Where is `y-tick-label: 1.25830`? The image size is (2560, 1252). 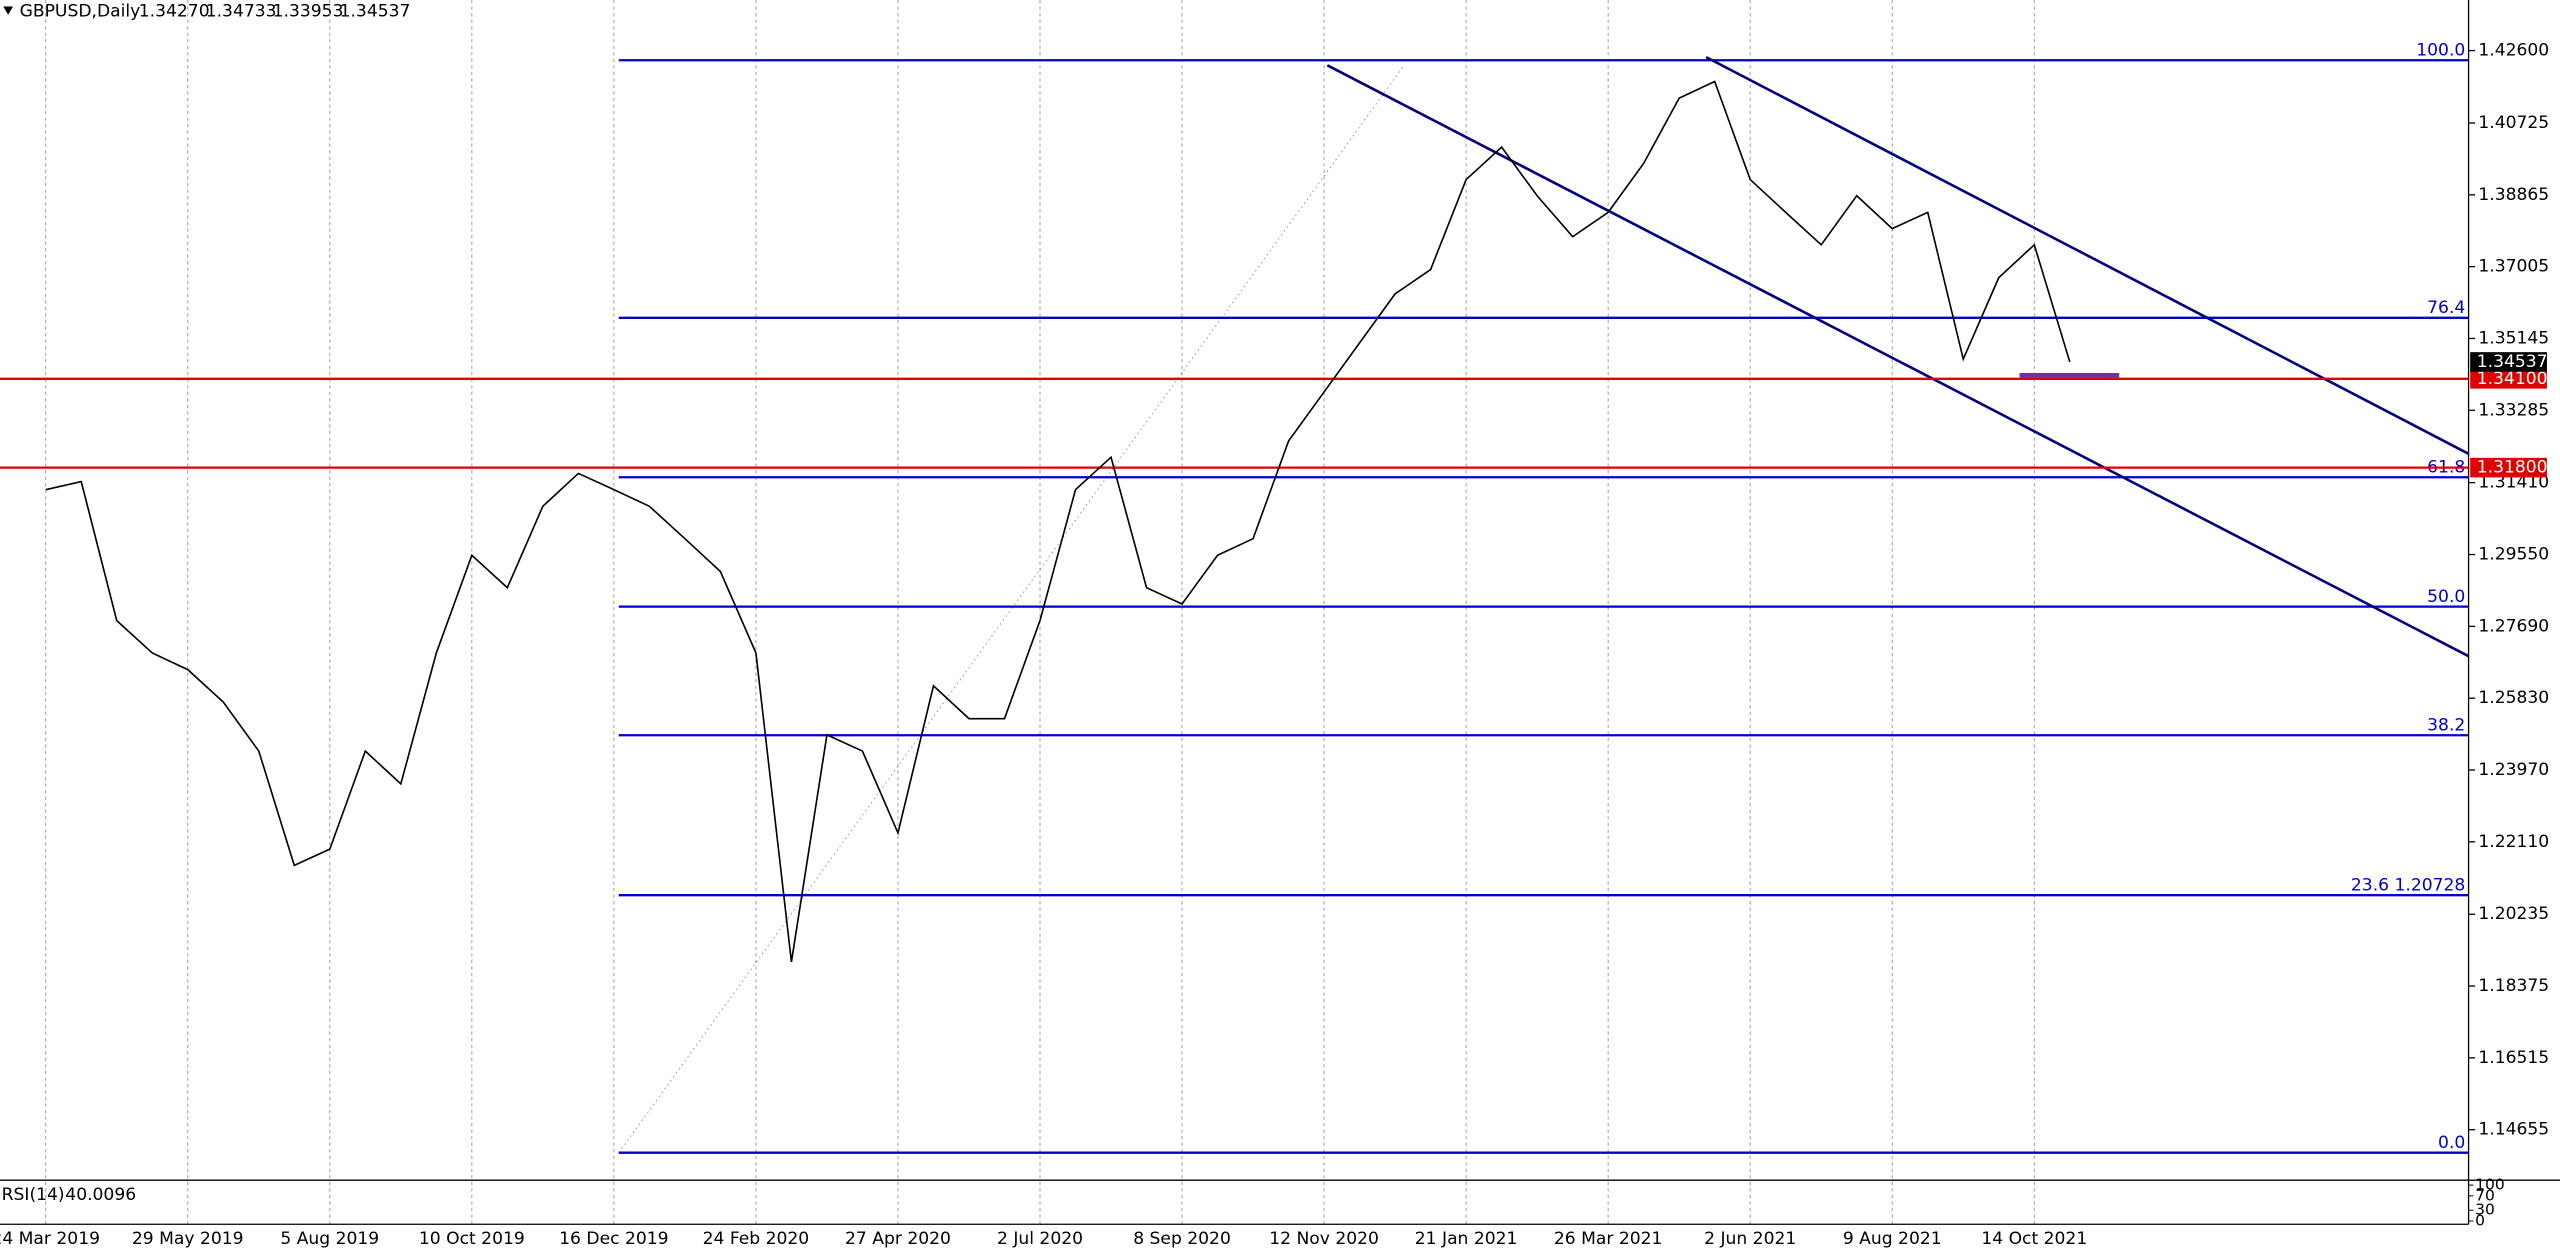 y-tick-label: 1.25830 is located at coordinates (2513, 698).